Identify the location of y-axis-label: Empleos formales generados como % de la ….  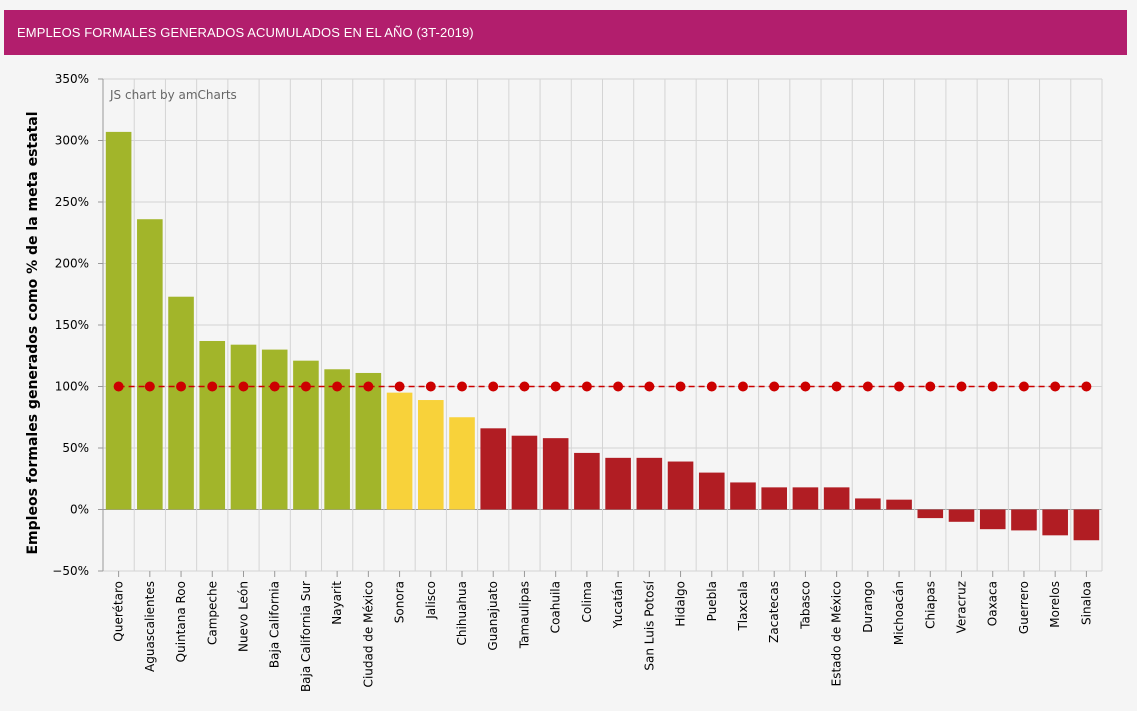
(33, 332).